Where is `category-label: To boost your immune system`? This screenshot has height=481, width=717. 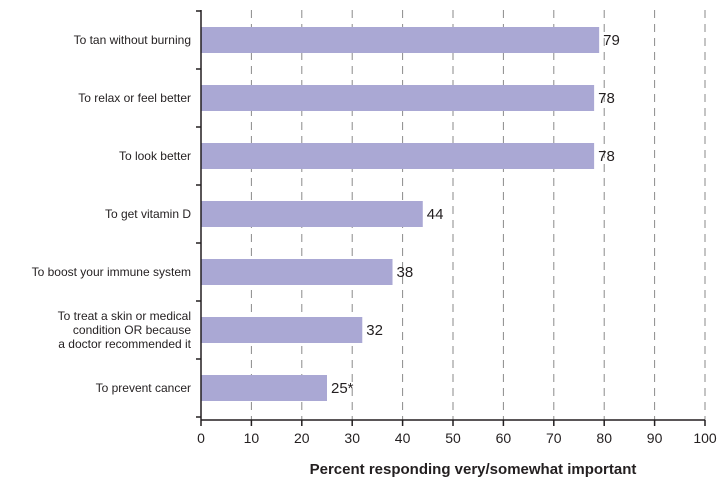 category-label: To boost your immune system is located at coordinates (111, 272).